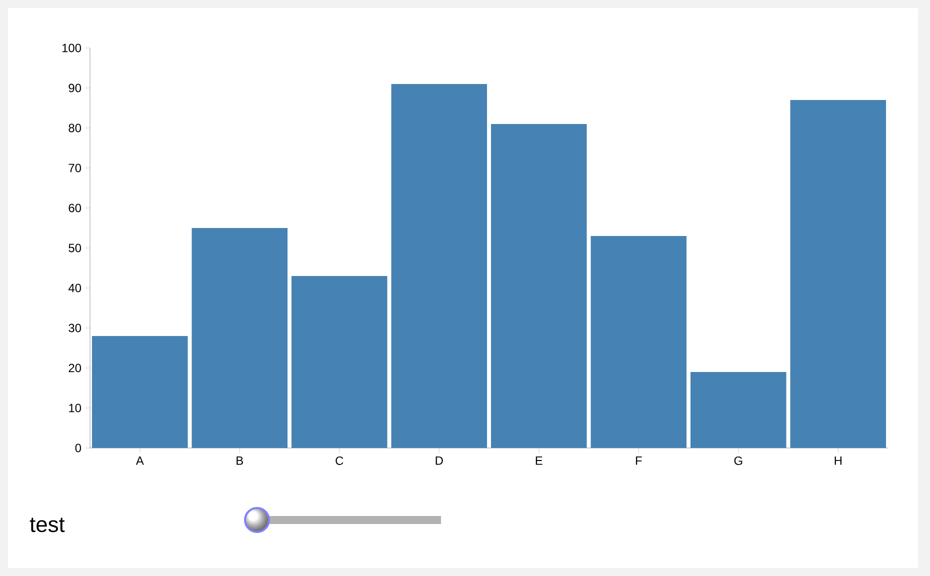 This screenshot has height=576, width=930. What do you see at coordinates (75, 328) in the screenshot?
I see `y-tick-label: 30` at bounding box center [75, 328].